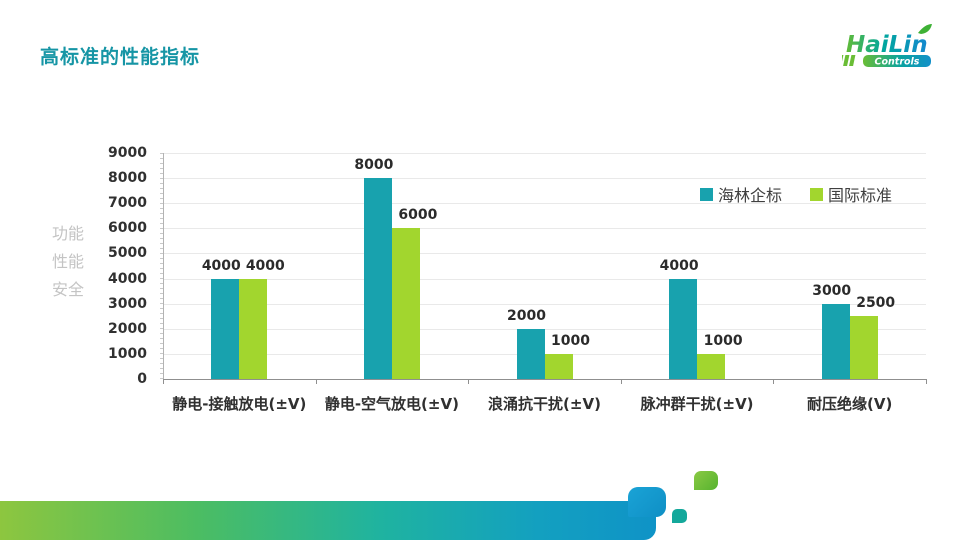  I want to click on logo-wordmark: HaiLin, so click(887, 45).